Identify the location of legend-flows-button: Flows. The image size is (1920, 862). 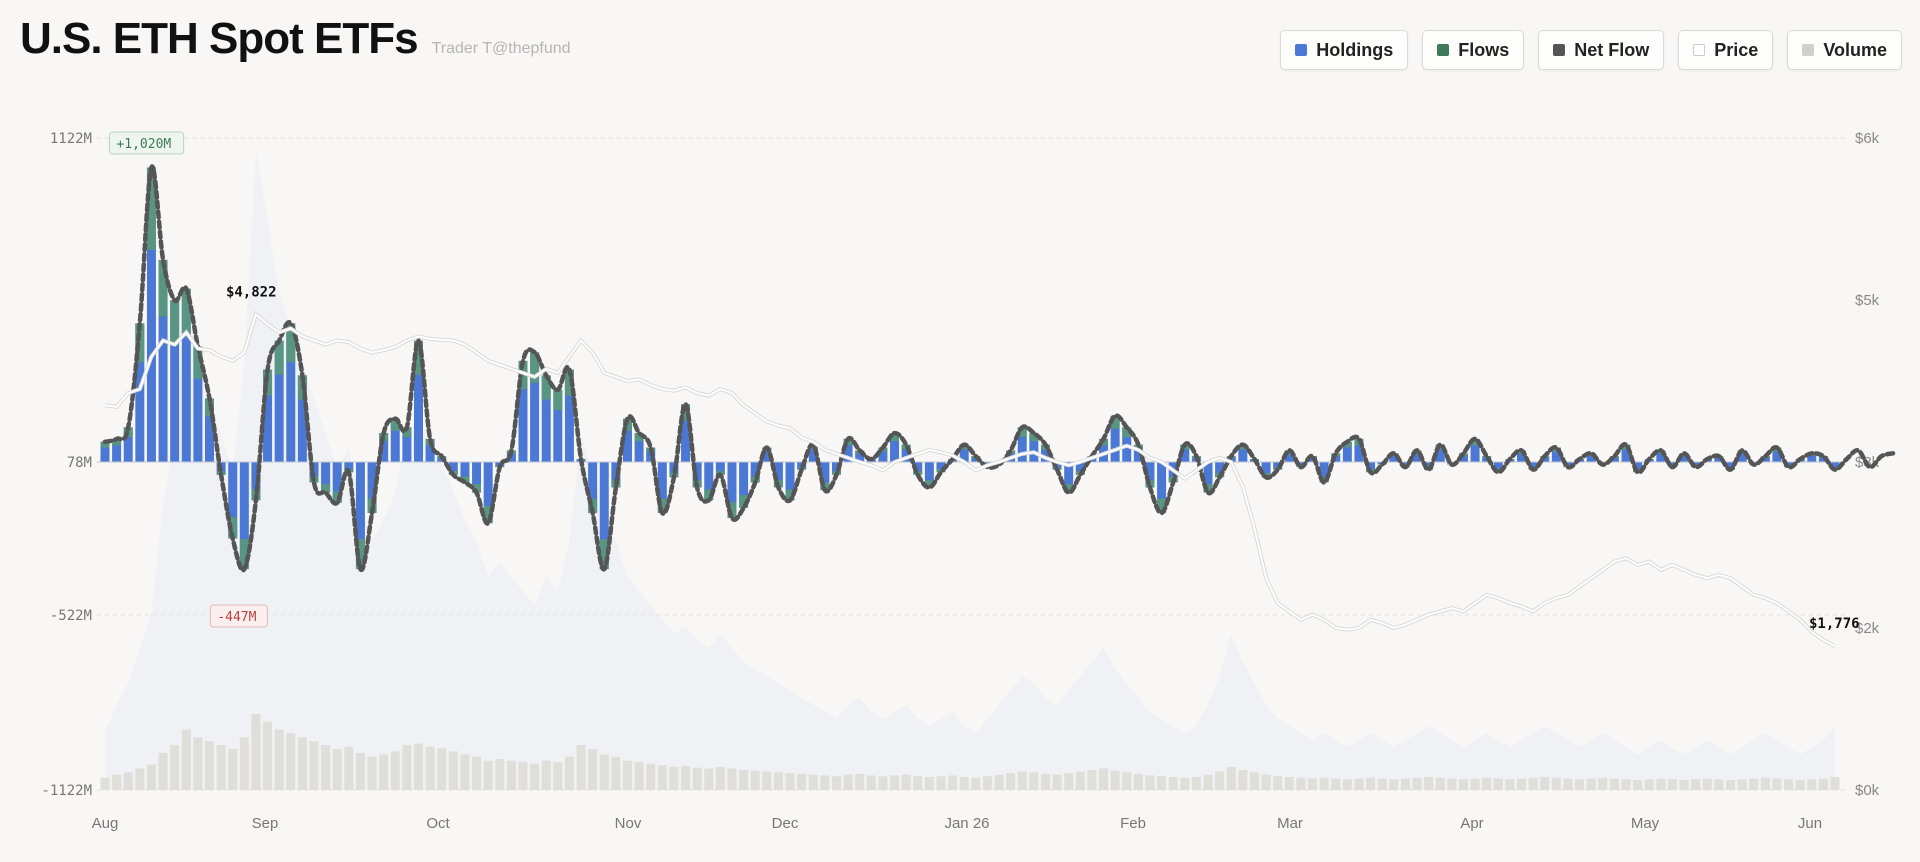
(1473, 50).